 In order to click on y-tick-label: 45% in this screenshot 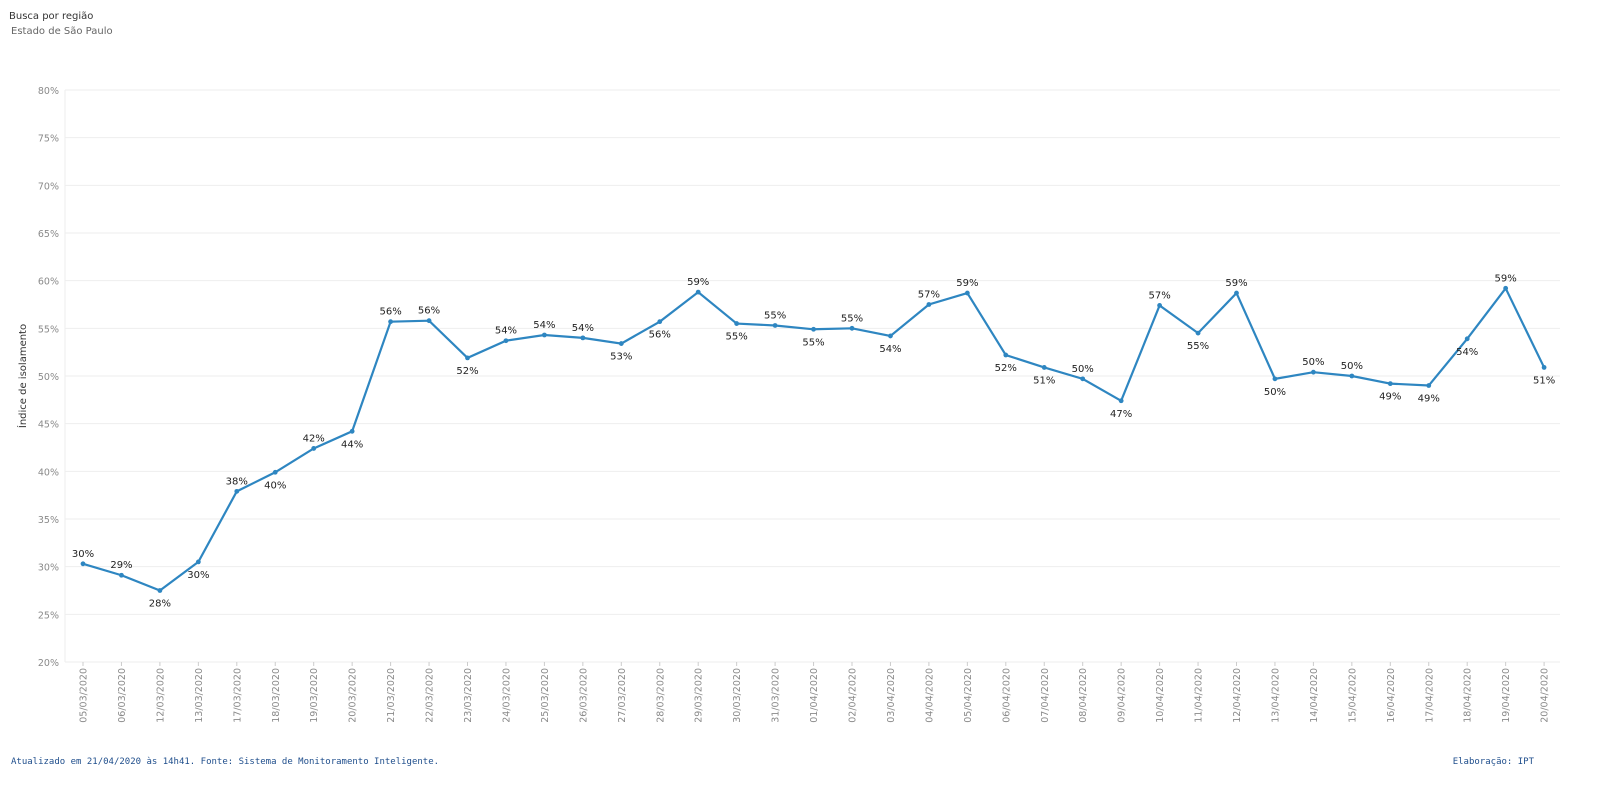, I will do `click(48, 425)`.